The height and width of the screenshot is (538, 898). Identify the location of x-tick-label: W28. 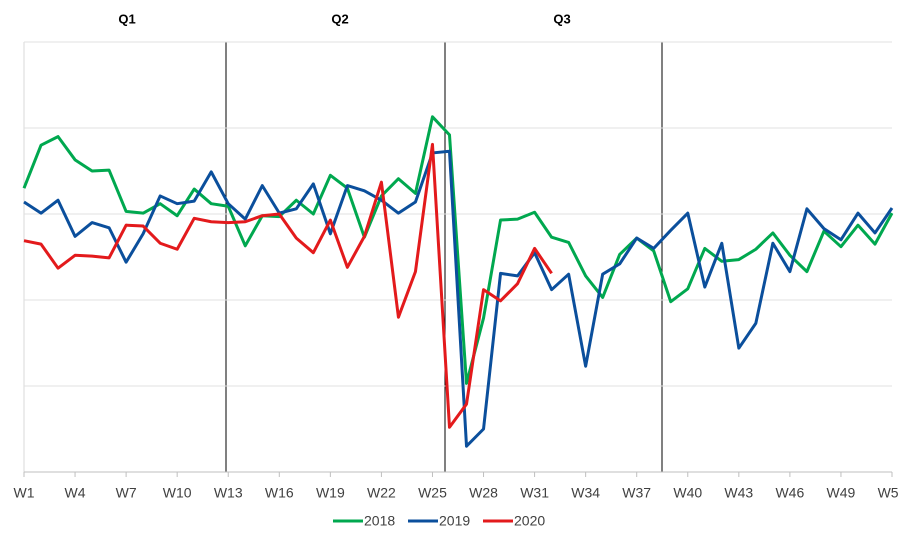
(483, 493).